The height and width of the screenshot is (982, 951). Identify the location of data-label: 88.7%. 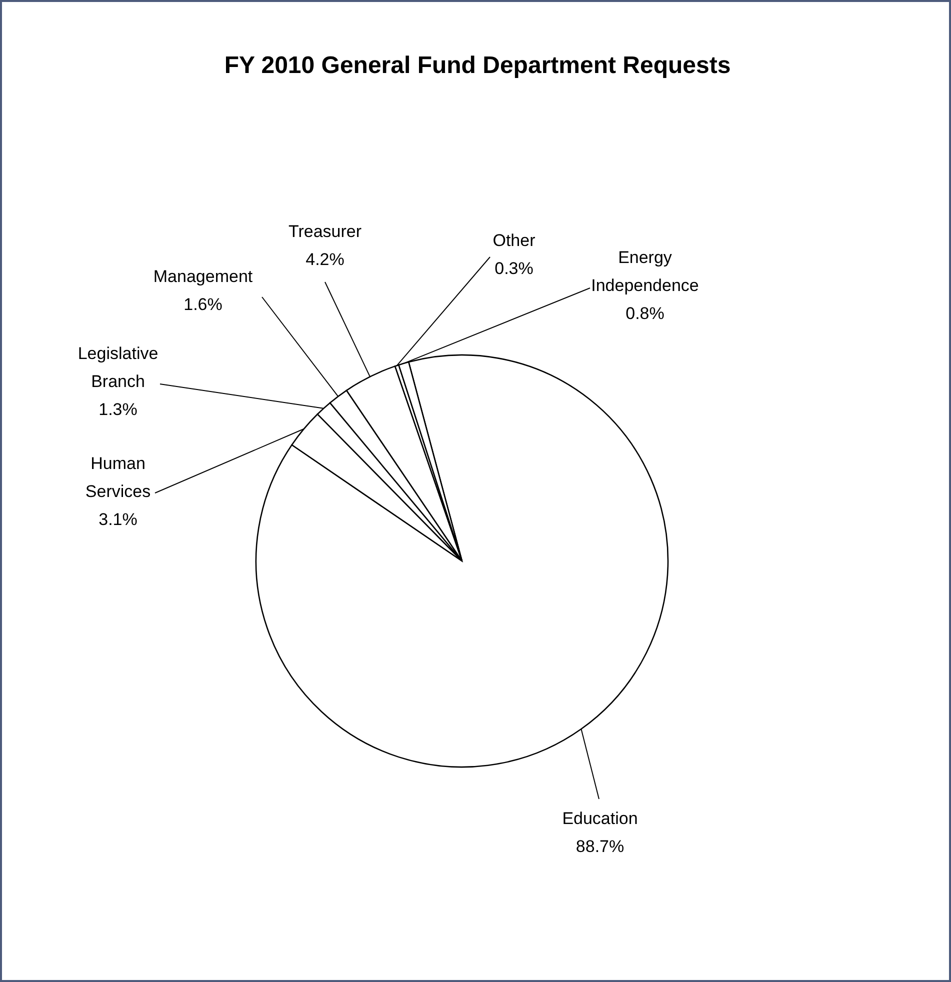
(600, 846).